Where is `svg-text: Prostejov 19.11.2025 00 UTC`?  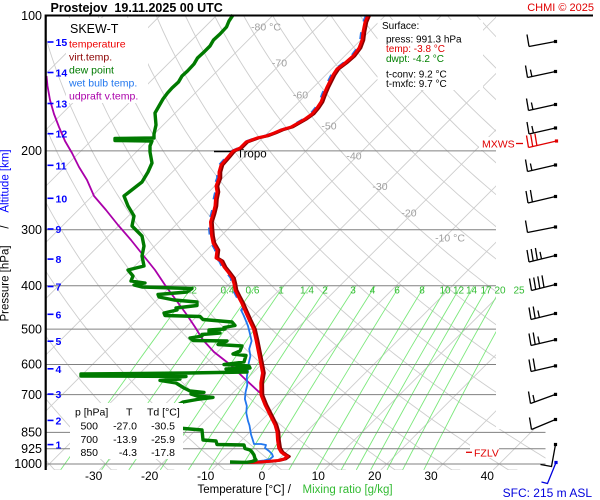
svg-text: Prostejov 19.11.2025 00 UTC is located at coordinates (137, 8).